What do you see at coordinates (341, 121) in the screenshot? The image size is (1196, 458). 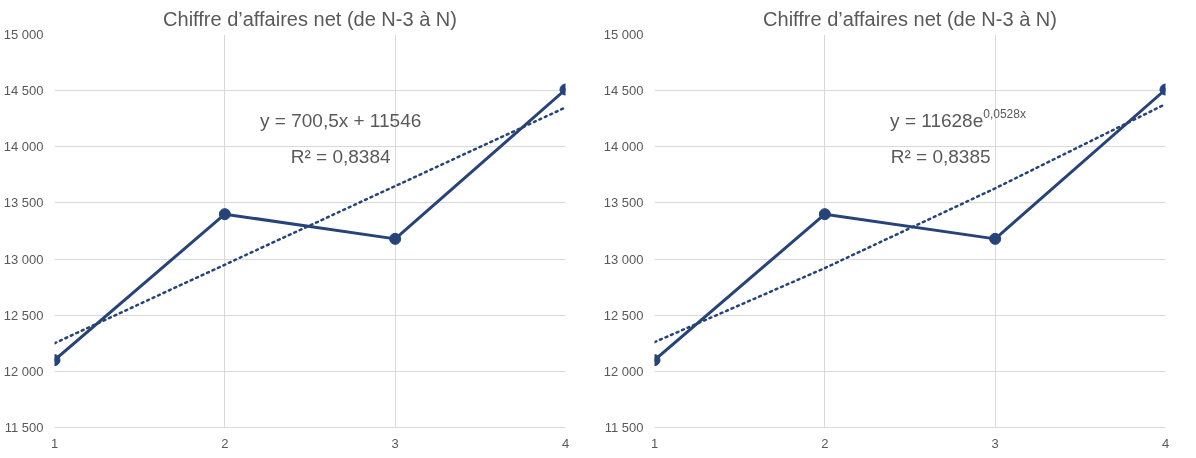 I see `annotation: y = 700,5x + 11546` at bounding box center [341, 121].